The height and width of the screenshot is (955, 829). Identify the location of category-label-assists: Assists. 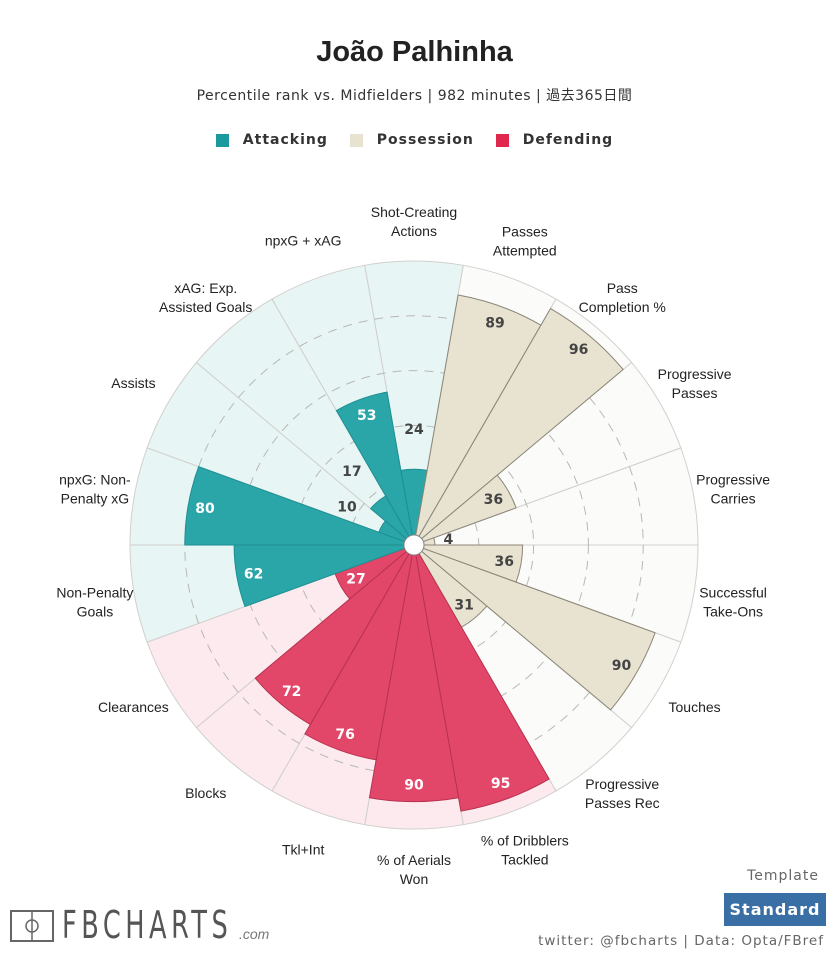
(133, 383).